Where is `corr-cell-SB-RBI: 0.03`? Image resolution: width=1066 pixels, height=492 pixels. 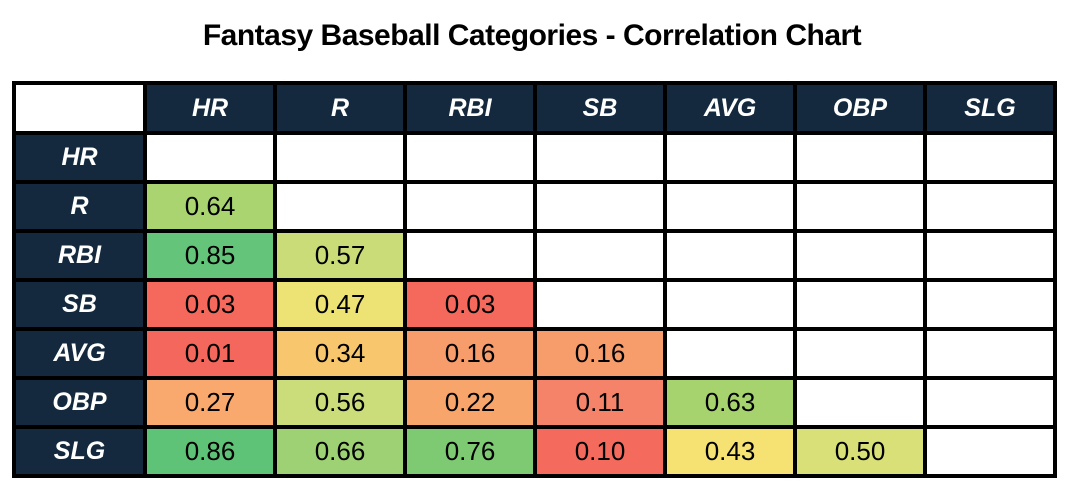
corr-cell-SB-RBI: 0.03 is located at coordinates (470, 304).